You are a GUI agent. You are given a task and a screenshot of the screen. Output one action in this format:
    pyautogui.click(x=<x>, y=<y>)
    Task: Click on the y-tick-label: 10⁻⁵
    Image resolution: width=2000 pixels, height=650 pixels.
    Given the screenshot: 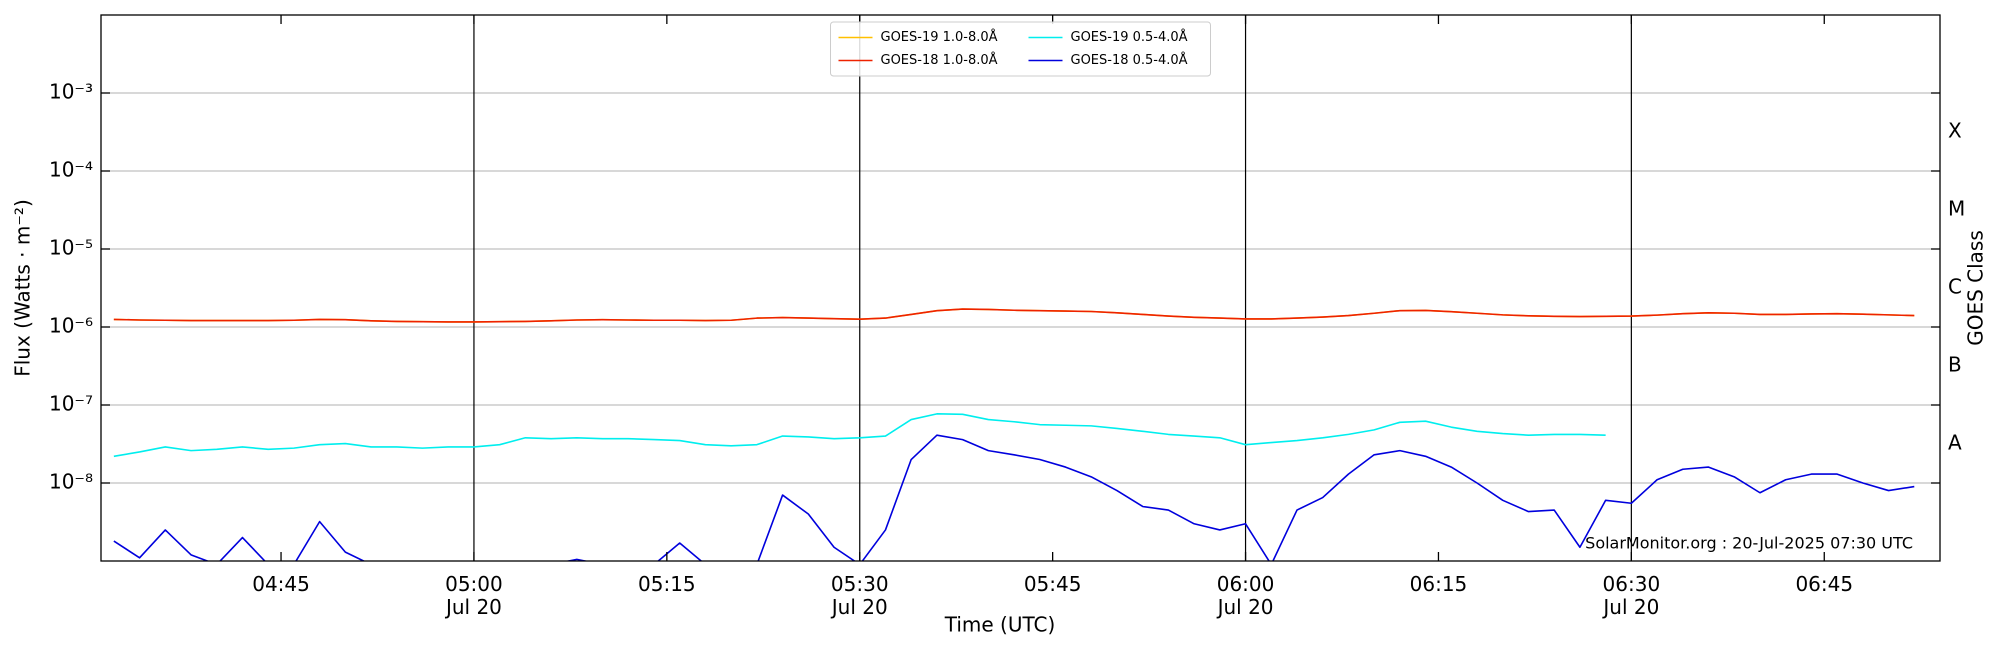 What is the action you would take?
    pyautogui.click(x=71, y=248)
    